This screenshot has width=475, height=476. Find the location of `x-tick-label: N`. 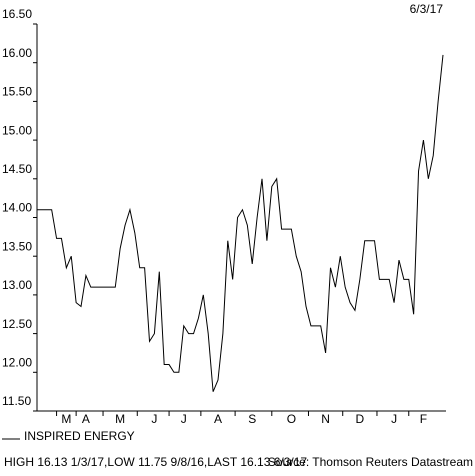

x-tick-label: N is located at coordinates (325, 419).